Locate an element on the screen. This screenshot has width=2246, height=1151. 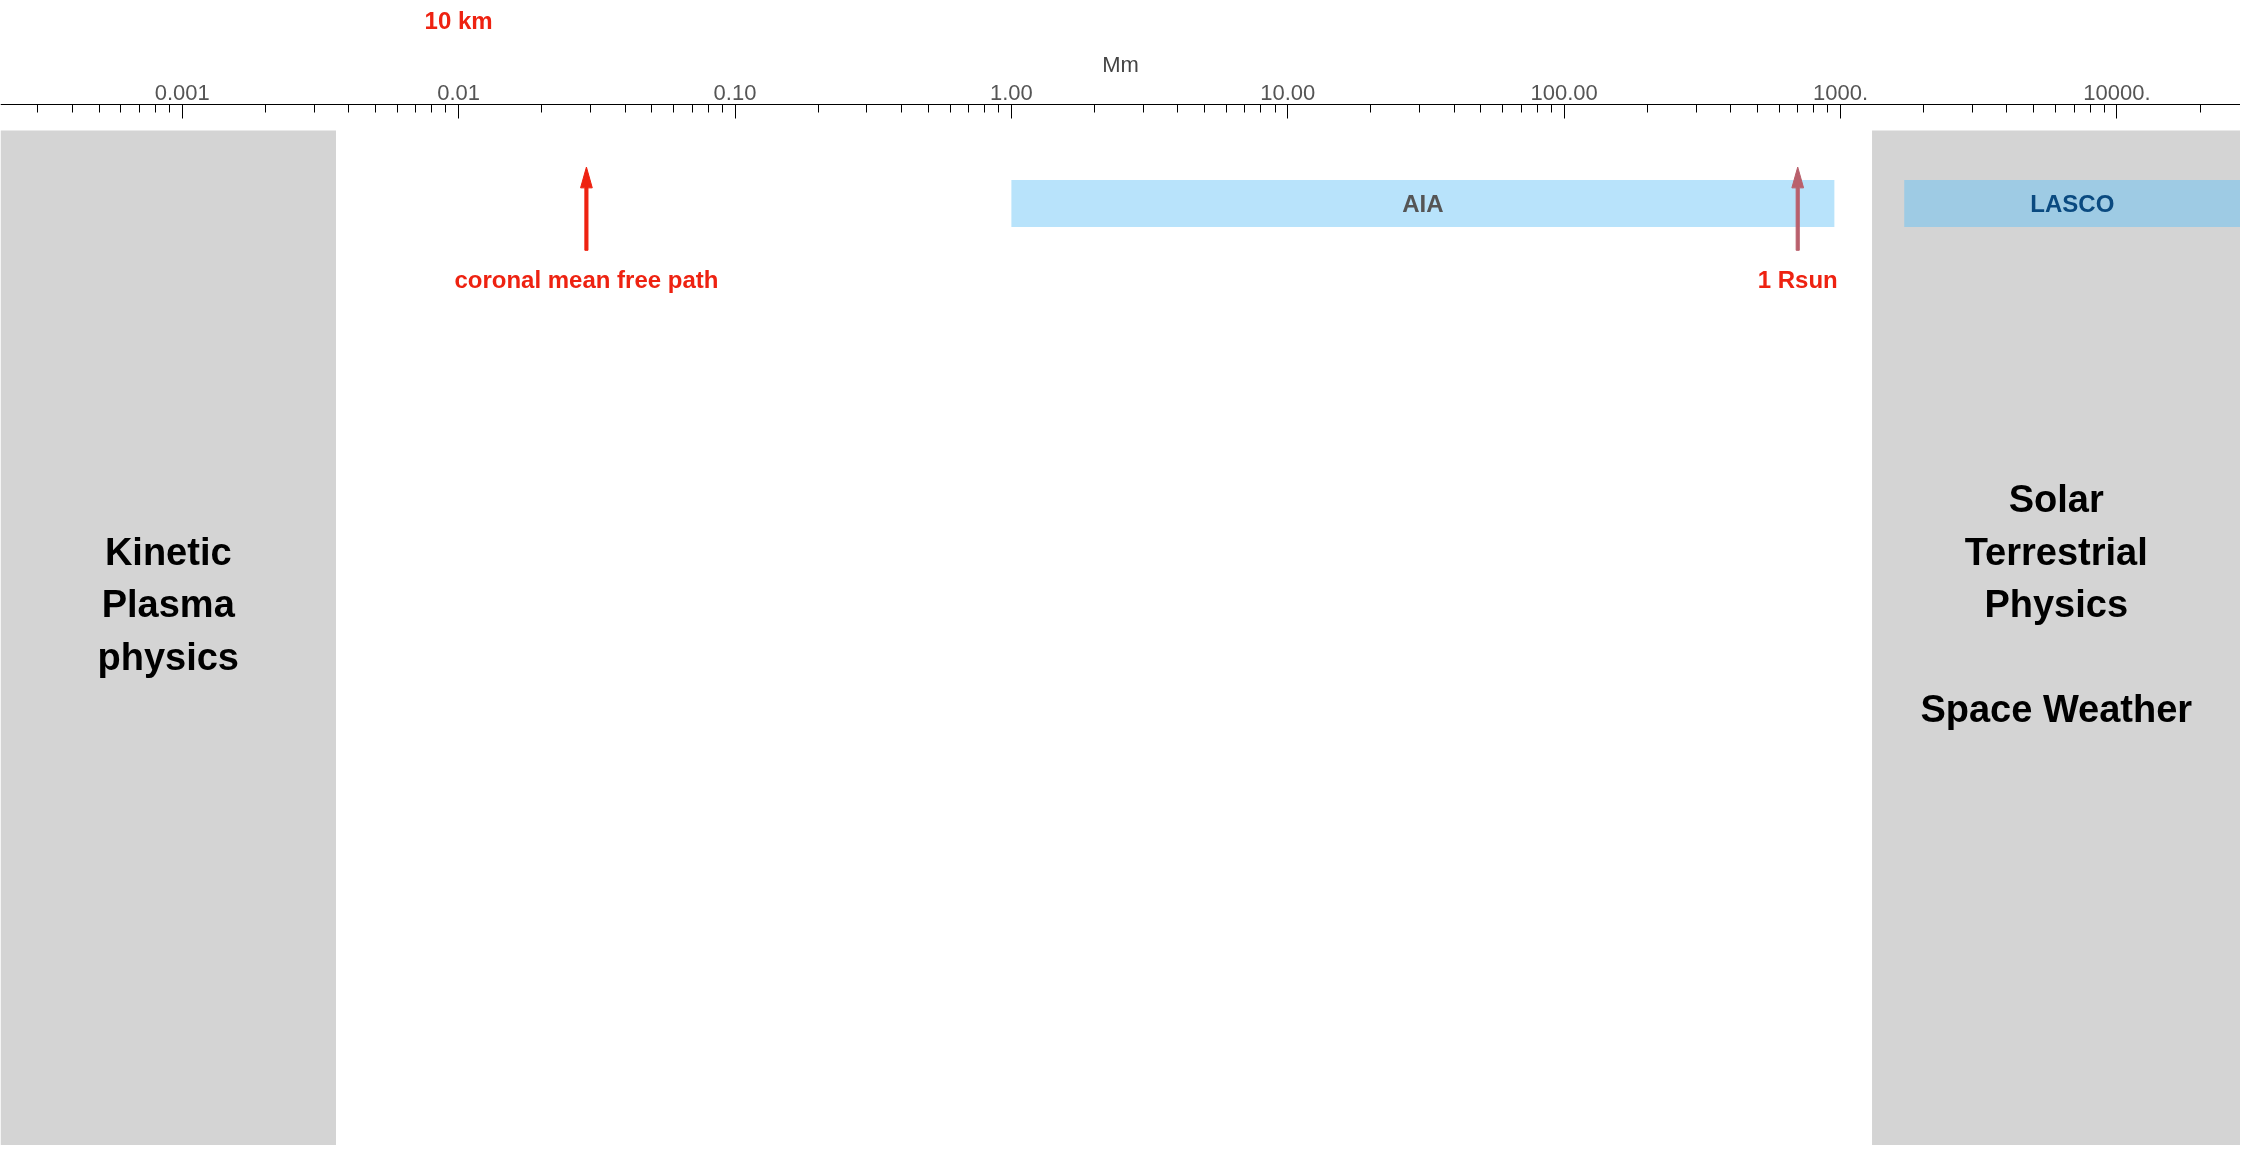
x-tick-label: 100.00 is located at coordinates (1564, 92).